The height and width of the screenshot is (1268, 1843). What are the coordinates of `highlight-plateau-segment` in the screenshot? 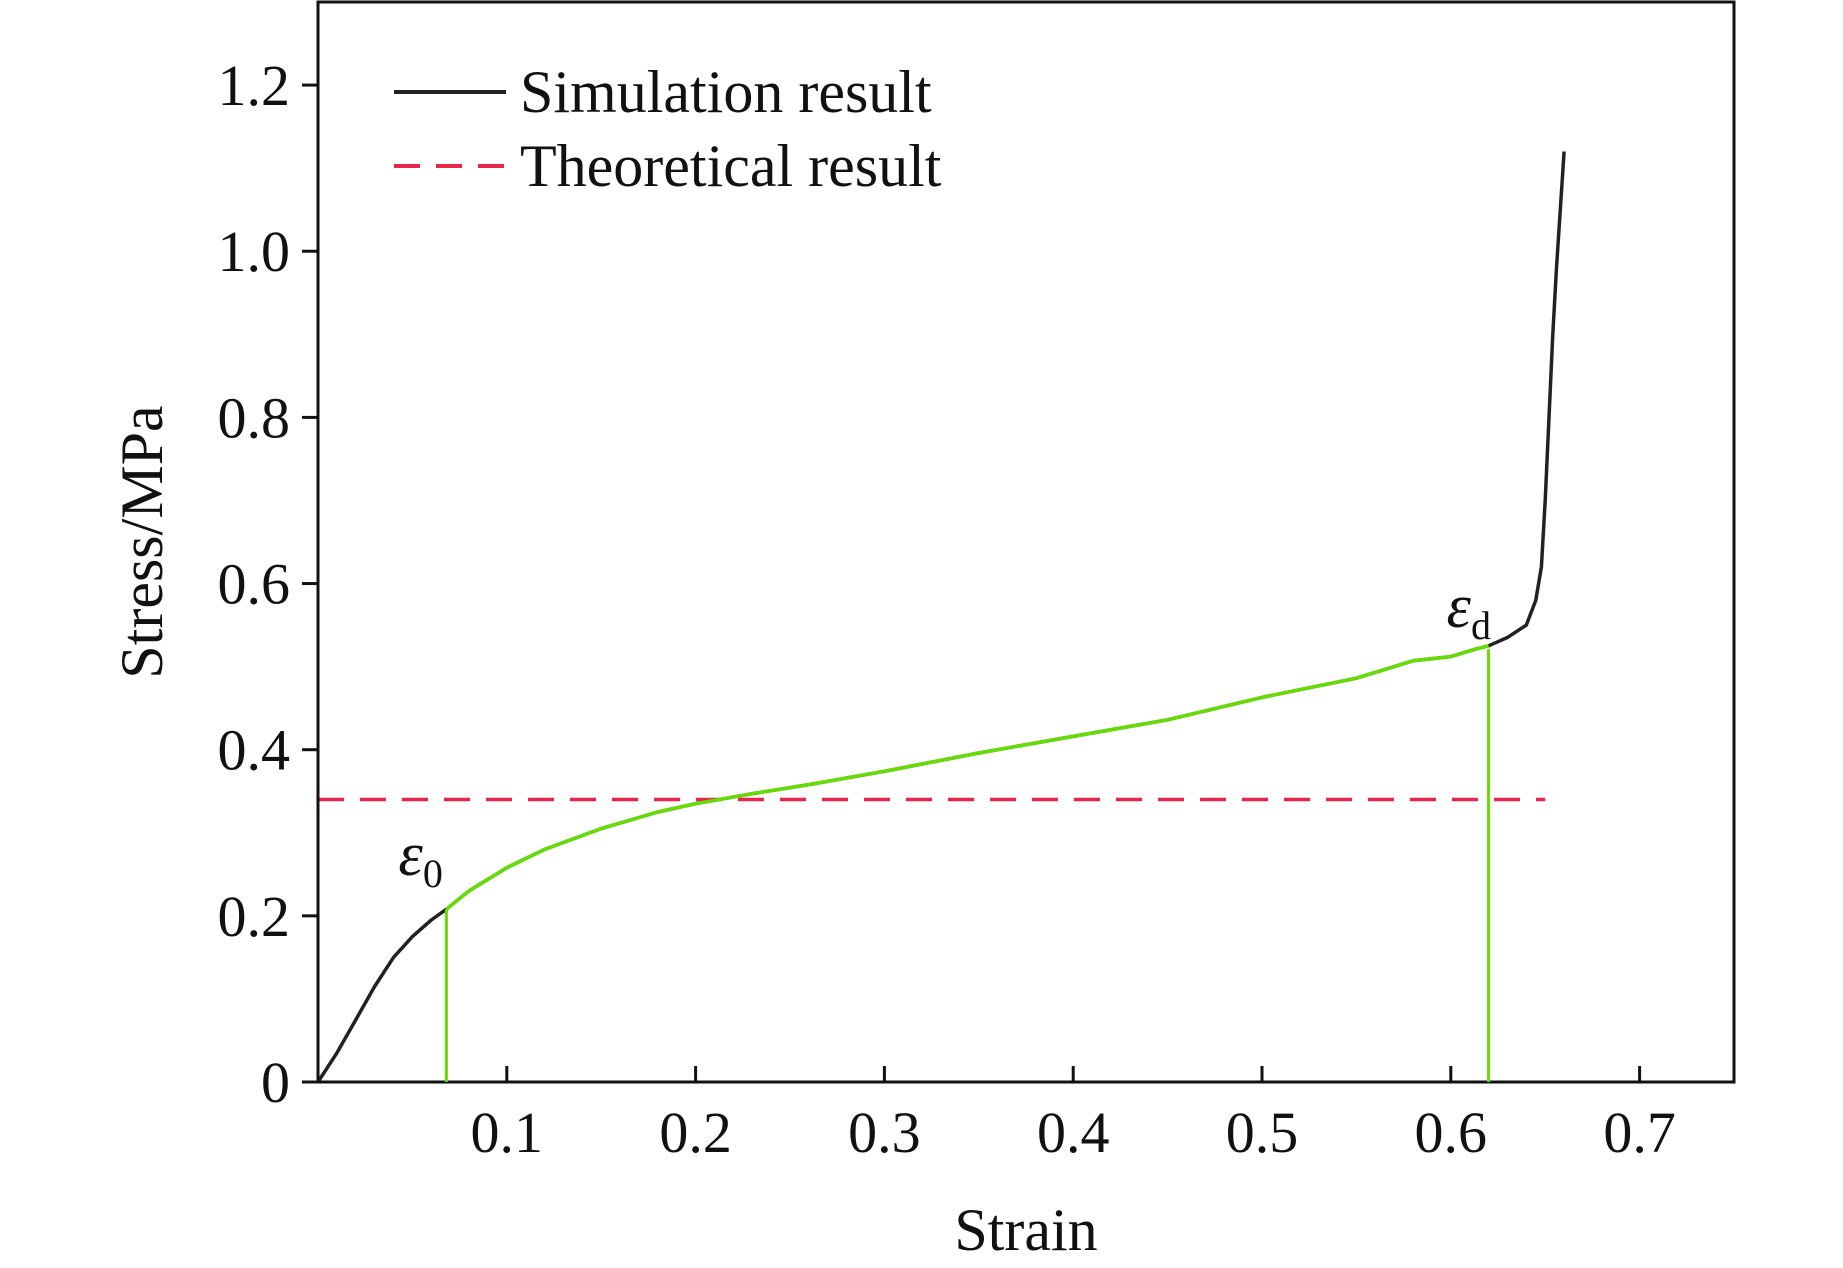 It's located at (967, 777).